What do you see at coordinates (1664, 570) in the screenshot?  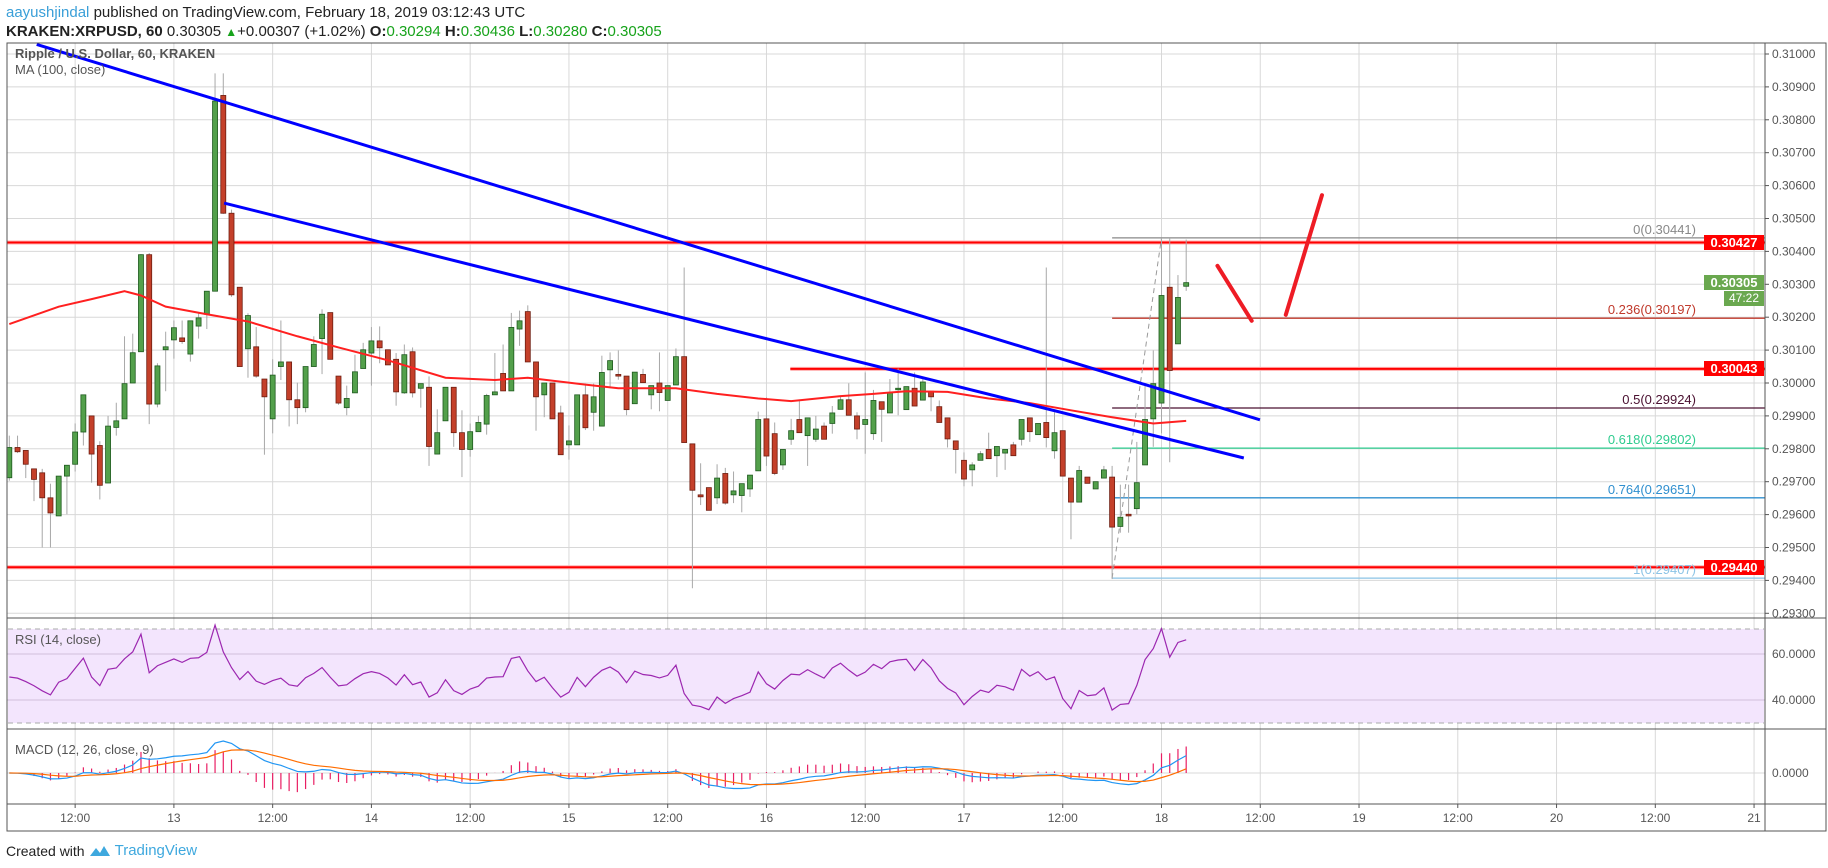 I see `fib-level-label: 1(0.29407)` at bounding box center [1664, 570].